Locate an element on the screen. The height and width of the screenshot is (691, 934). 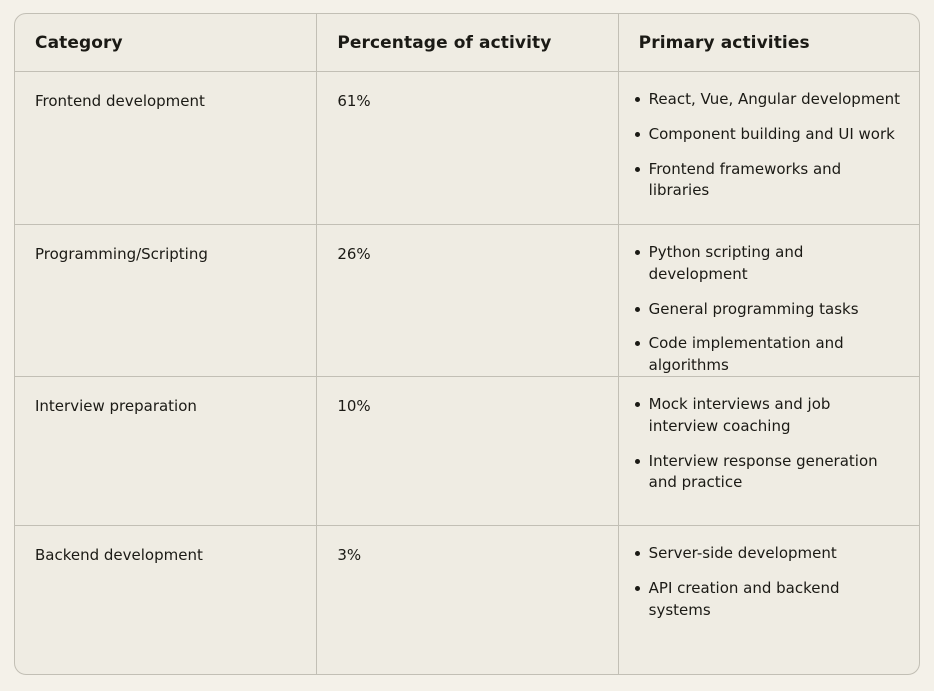
list-item: Python scripting and development is located at coordinates (767, 264).